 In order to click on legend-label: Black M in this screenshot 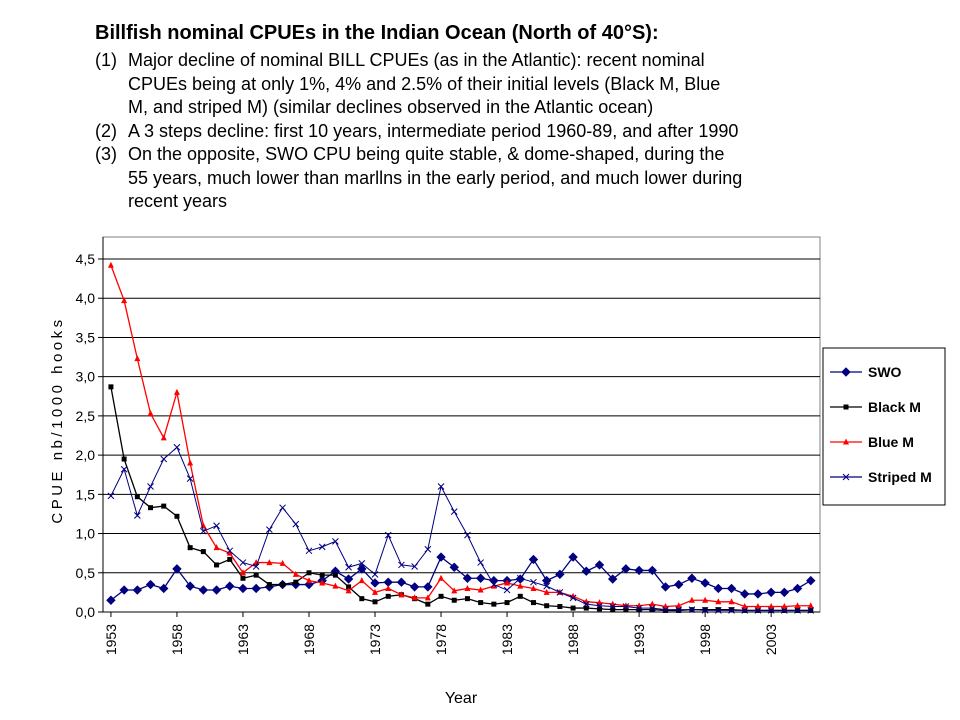, I will do `click(894, 407)`.